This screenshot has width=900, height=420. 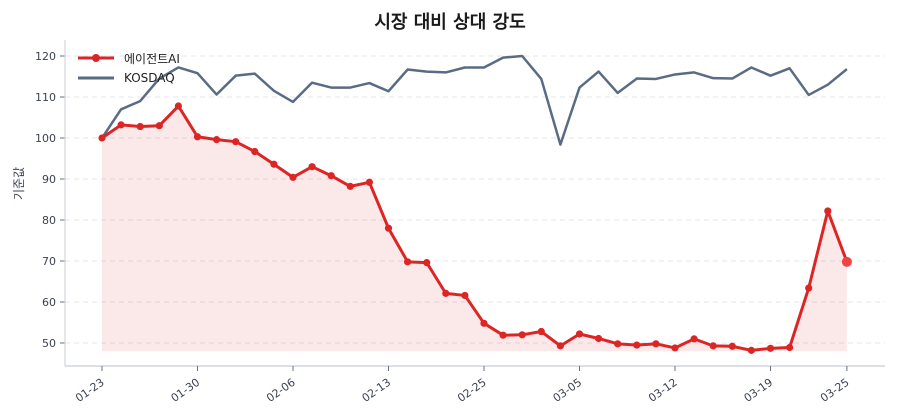 What do you see at coordinates (49, 302) in the screenshot?
I see `y-tick-label: 60` at bounding box center [49, 302].